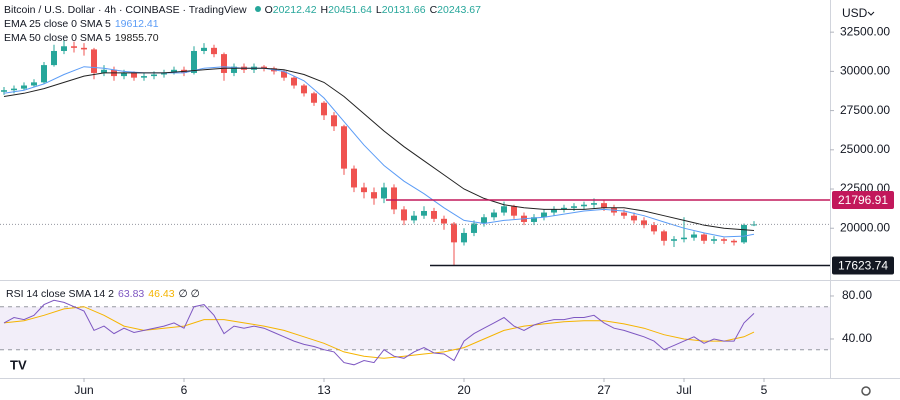  What do you see at coordinates (857, 338) in the screenshot?
I see `y-tick-label: 40.00` at bounding box center [857, 338].